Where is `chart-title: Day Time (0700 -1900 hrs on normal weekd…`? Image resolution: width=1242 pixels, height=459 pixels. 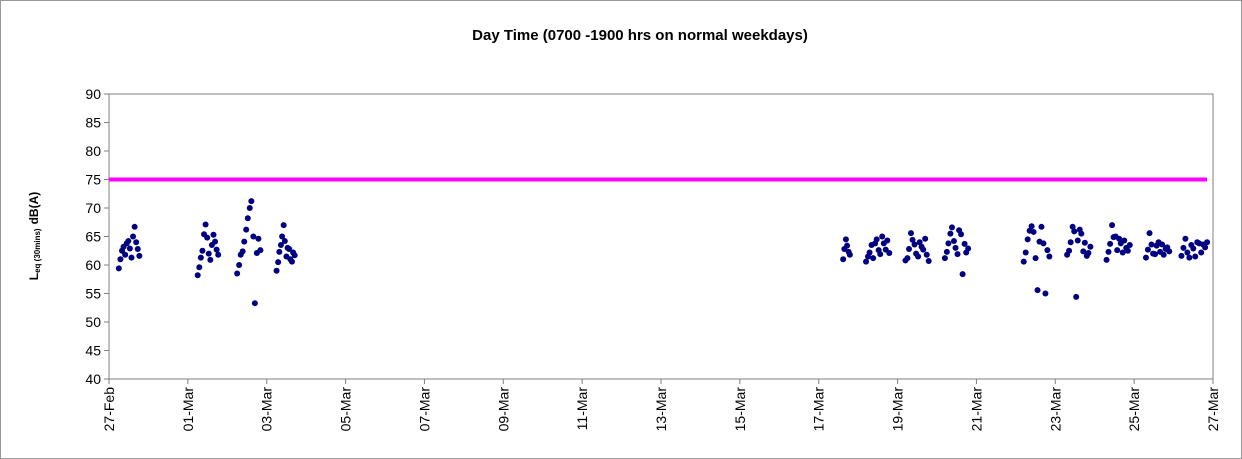
chart-title: Day Time (0700 -1900 hrs on normal weekd… is located at coordinates (640, 35).